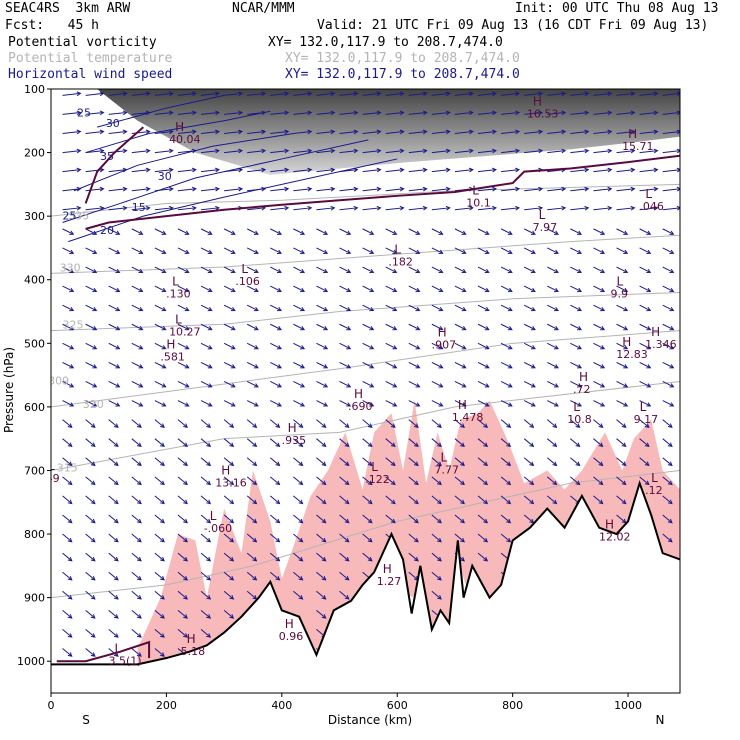  Describe the element at coordinates (388, 132) in the screenshot. I see `pv-shading-region` at that location.